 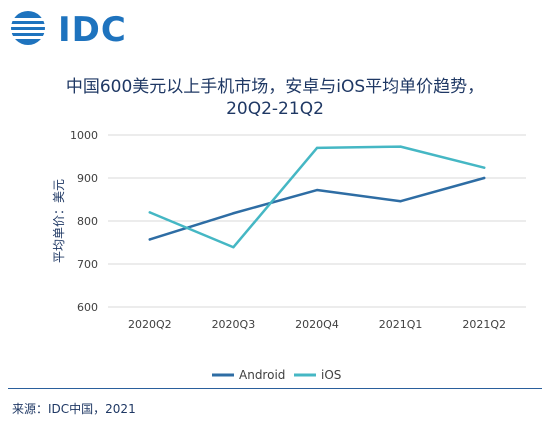 I want to click on x-tick-label: 2021Q2, so click(x=484, y=324).